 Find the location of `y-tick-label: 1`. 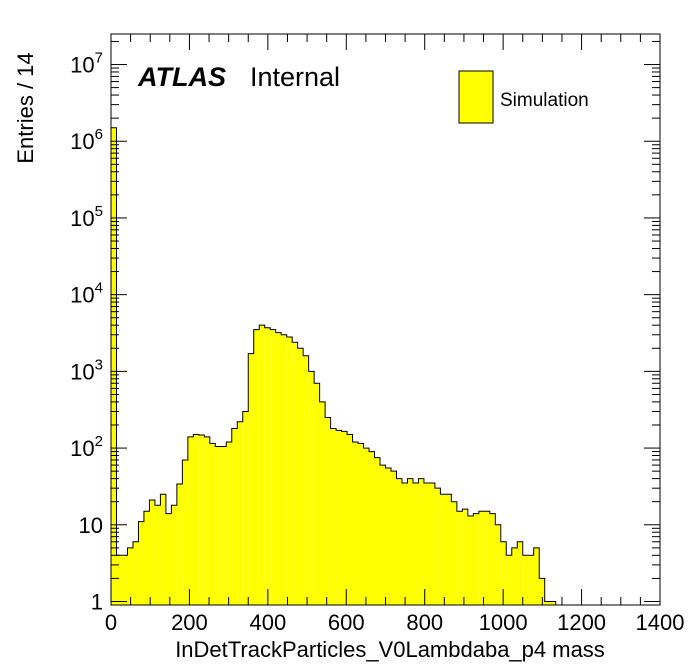

y-tick-label: 1 is located at coordinates (97, 601).